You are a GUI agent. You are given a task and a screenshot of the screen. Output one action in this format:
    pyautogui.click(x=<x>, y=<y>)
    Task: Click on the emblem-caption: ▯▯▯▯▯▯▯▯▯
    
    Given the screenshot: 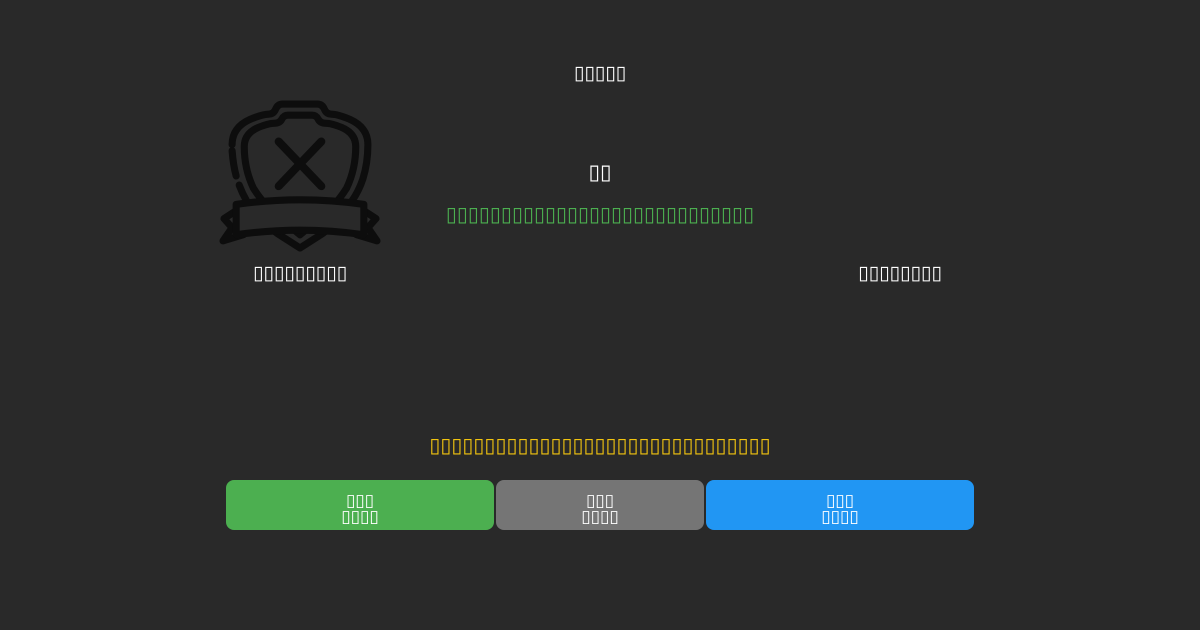 What is the action you would take?
    pyautogui.click(x=300, y=273)
    